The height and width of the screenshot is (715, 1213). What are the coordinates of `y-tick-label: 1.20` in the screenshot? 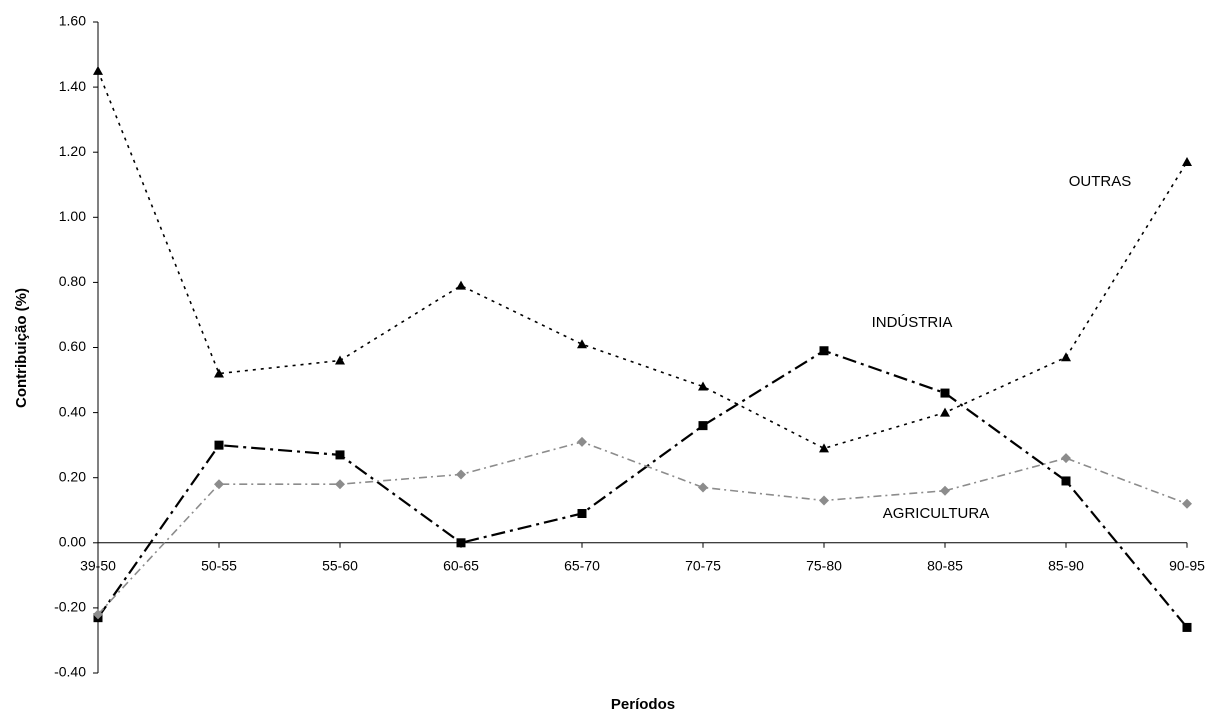 It's located at (72, 151).